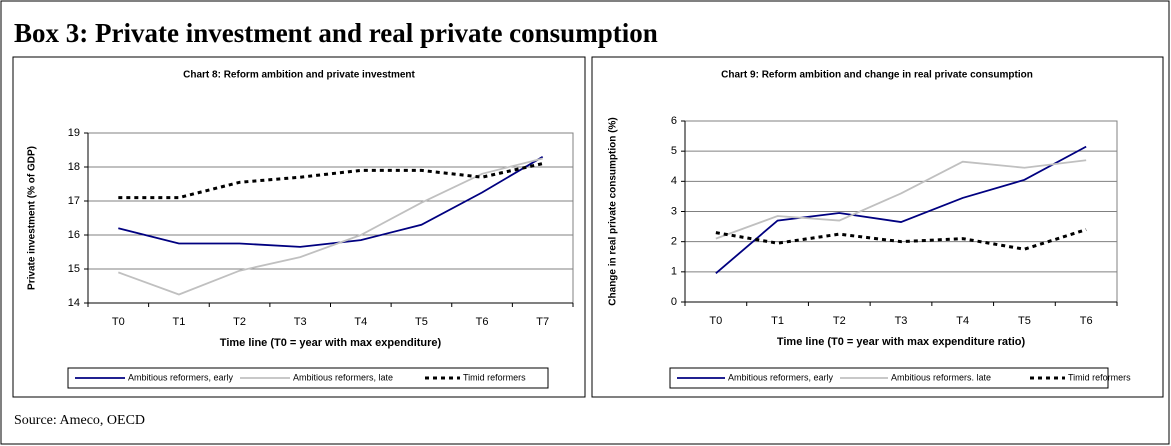  What do you see at coordinates (74, 201) in the screenshot?
I see `y-tick-label: 17` at bounding box center [74, 201].